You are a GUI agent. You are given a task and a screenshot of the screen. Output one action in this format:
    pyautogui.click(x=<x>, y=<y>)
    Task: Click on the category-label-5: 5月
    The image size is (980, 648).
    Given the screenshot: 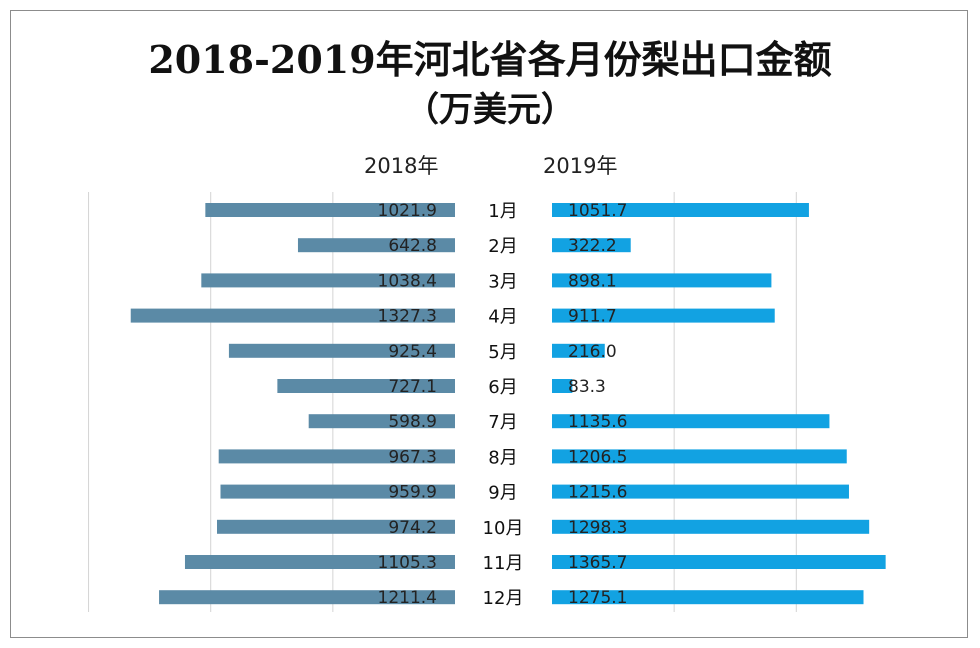 What is the action you would take?
    pyautogui.click(x=502, y=352)
    